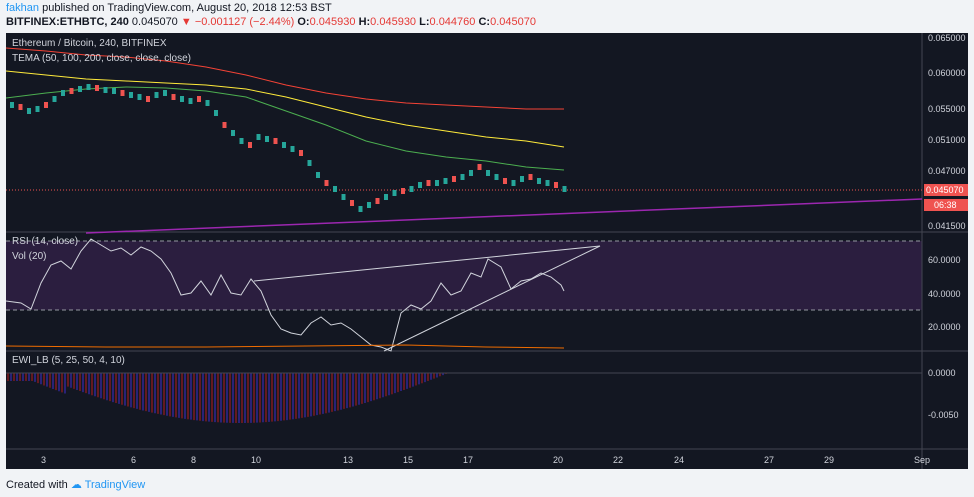 The image size is (974, 497). I want to click on high-value: 0.045930, so click(393, 22).